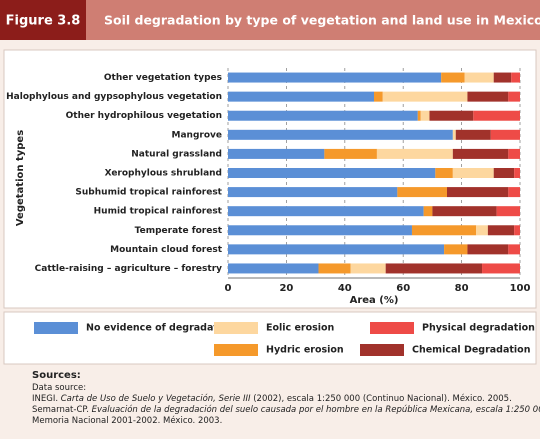 The height and width of the screenshot is (439, 540). What do you see at coordinates (176, 154) in the screenshot?
I see `y-tick-label: Natural grassland` at bounding box center [176, 154].